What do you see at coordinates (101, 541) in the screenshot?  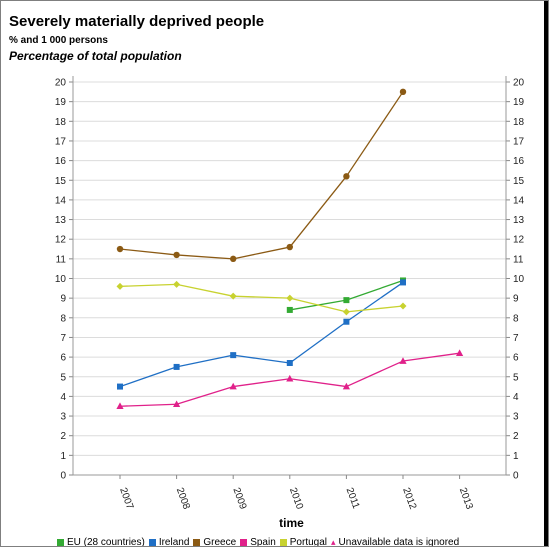 I see `legend-item-eu-28-countries: EU (28 countries)` at bounding box center [101, 541].